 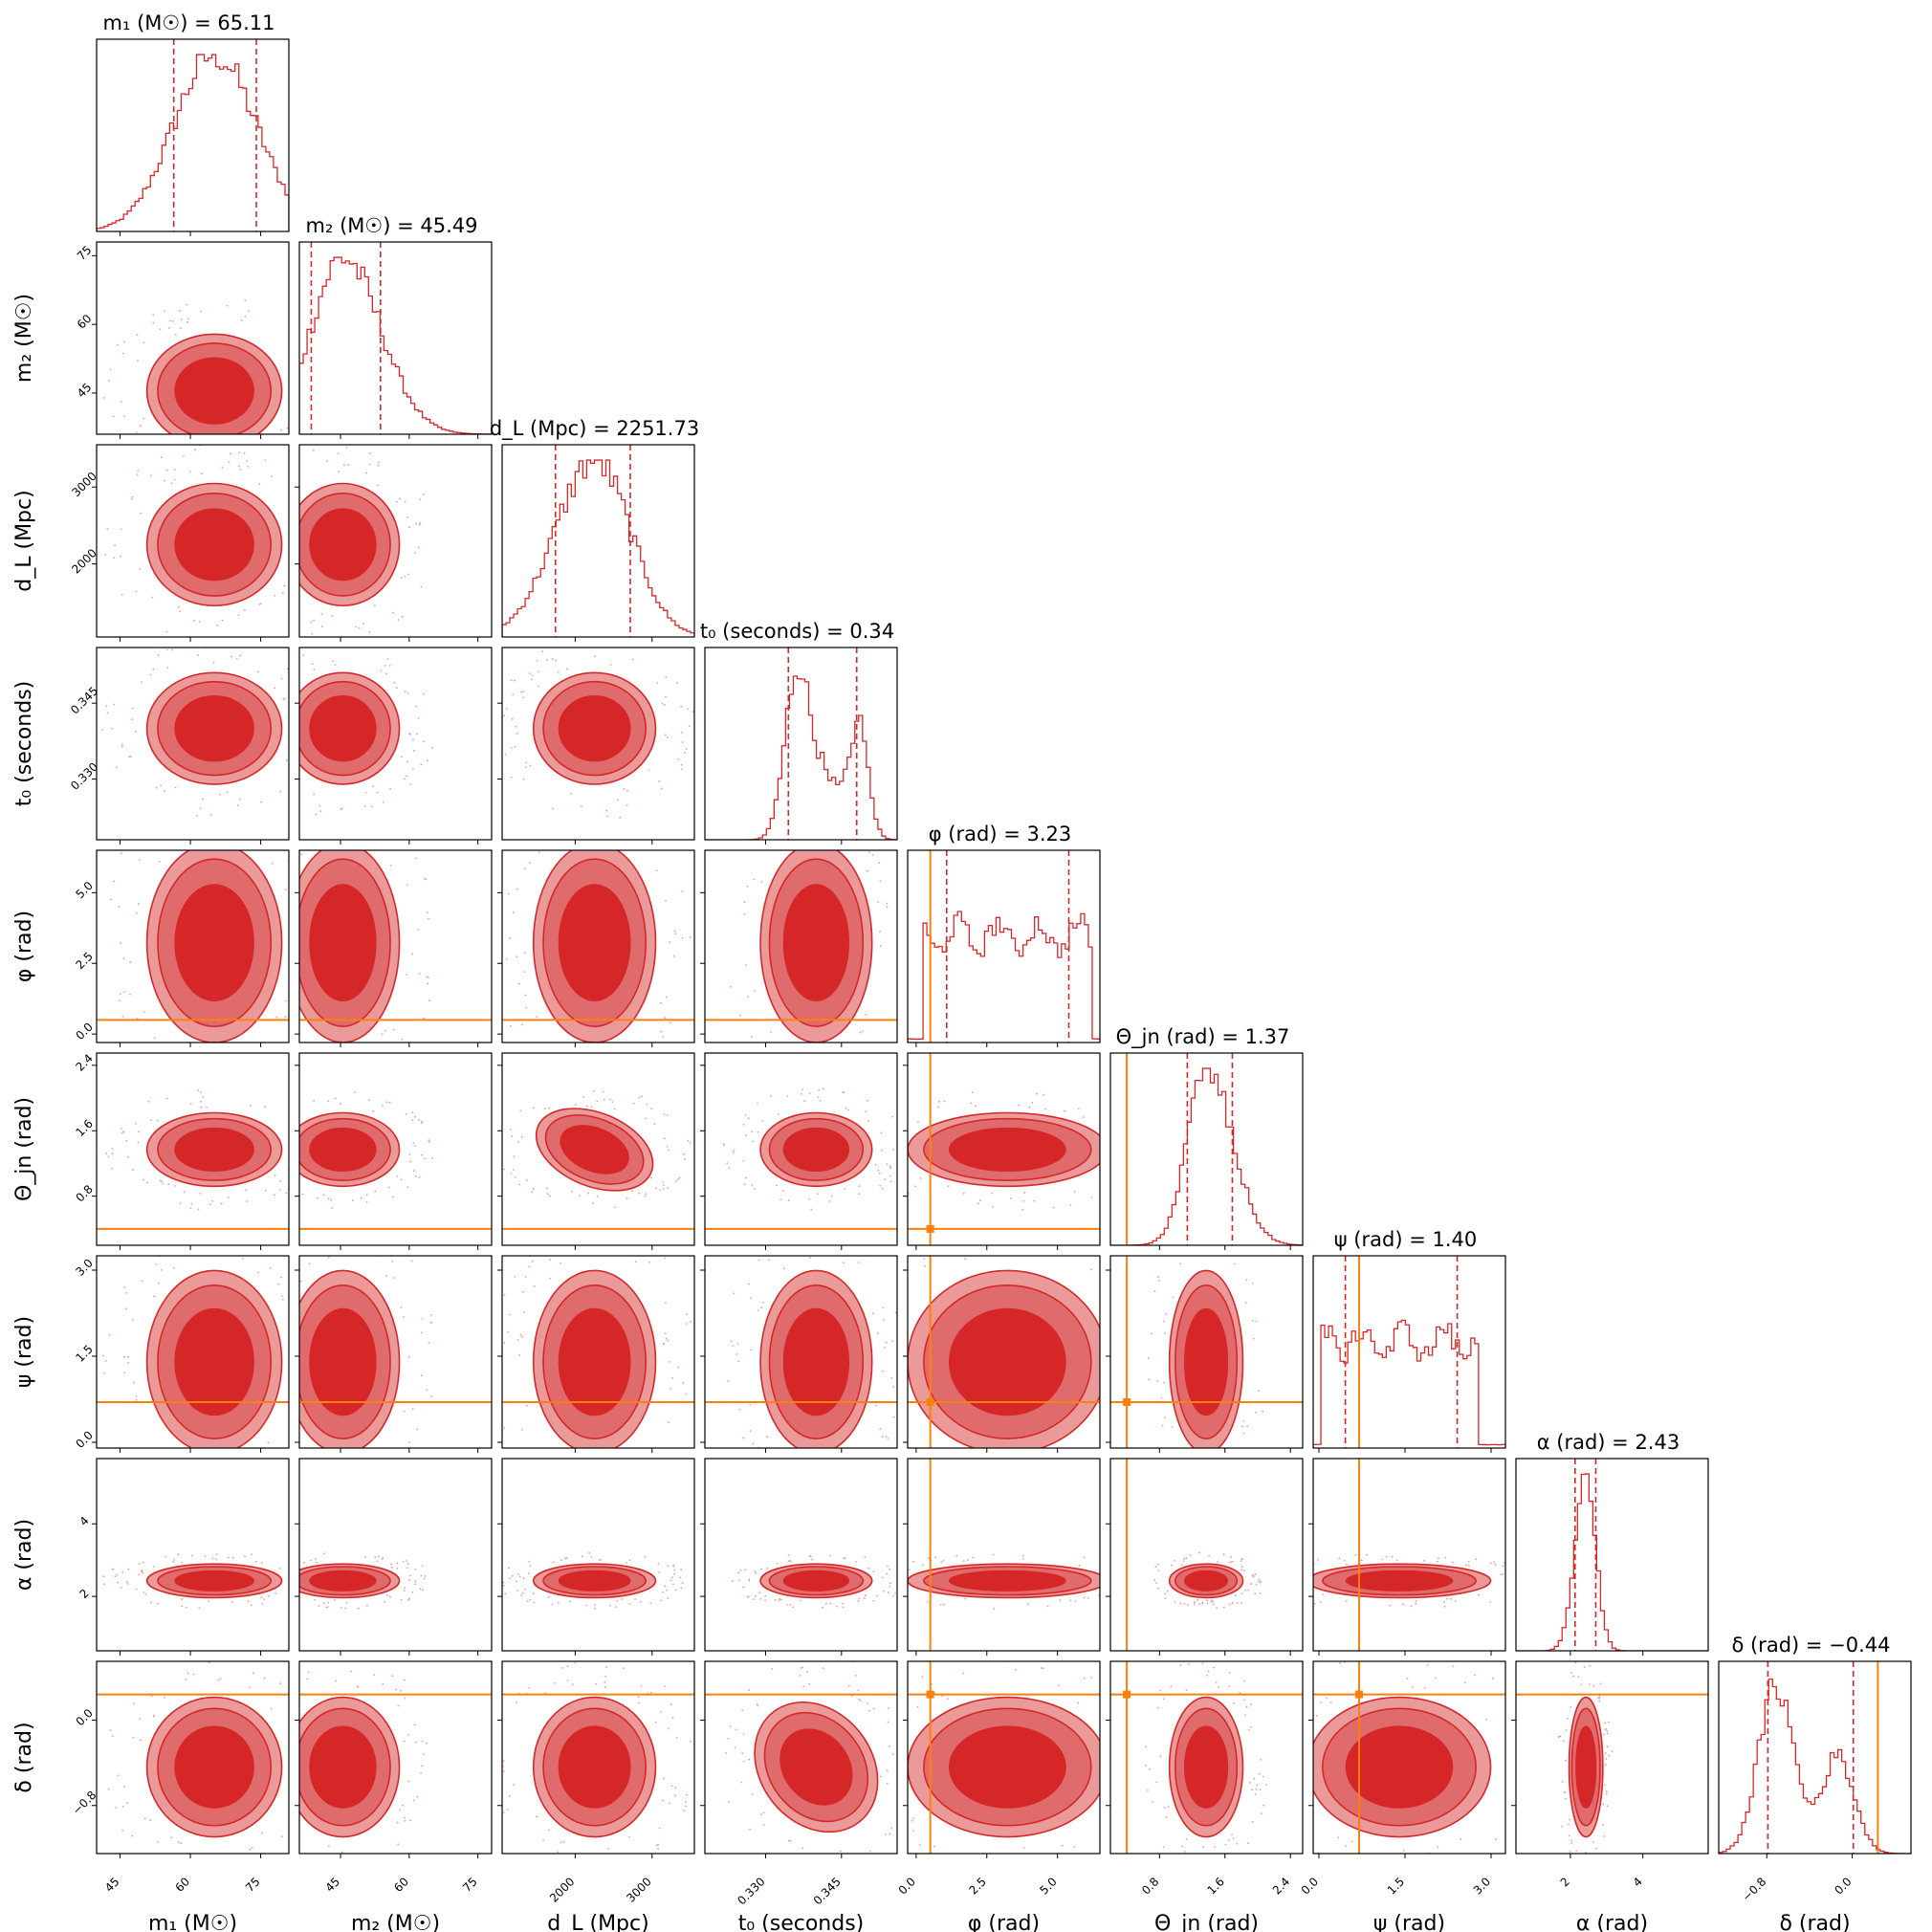 I want to click on y-tick-label-t0: 0.345, so click(x=84, y=700).